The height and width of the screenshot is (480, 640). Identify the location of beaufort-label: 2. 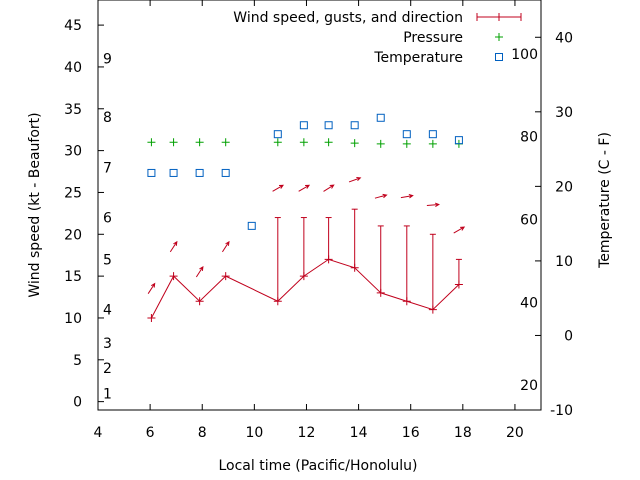
(107, 369).